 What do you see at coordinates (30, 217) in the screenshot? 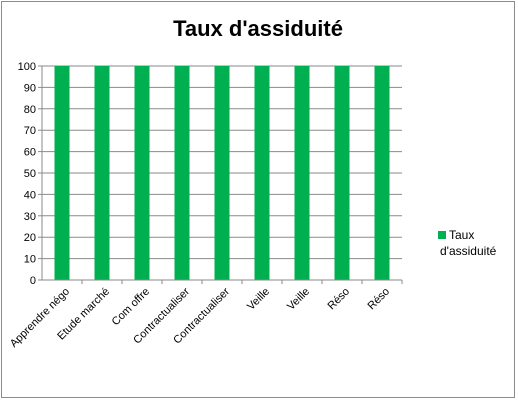
I see `y-tick-label: 30` at bounding box center [30, 217].